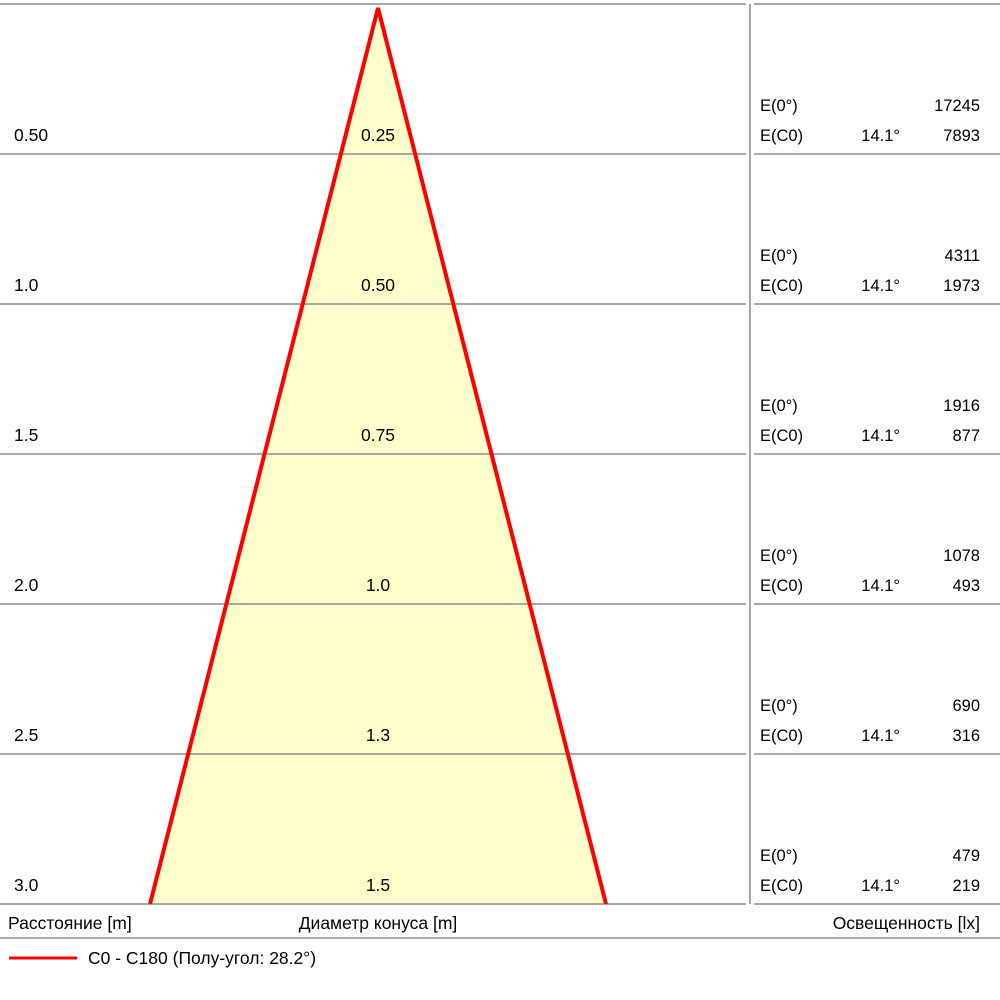 The width and height of the screenshot is (1000, 1000). Describe the element at coordinates (378, 885) in the screenshot. I see `diameter-label: 1.5` at that location.